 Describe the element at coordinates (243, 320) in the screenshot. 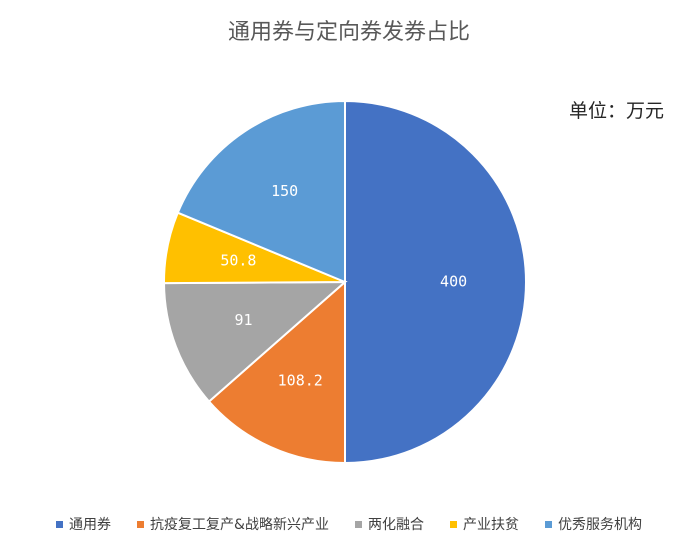

I see `data-label-3: 91` at that location.